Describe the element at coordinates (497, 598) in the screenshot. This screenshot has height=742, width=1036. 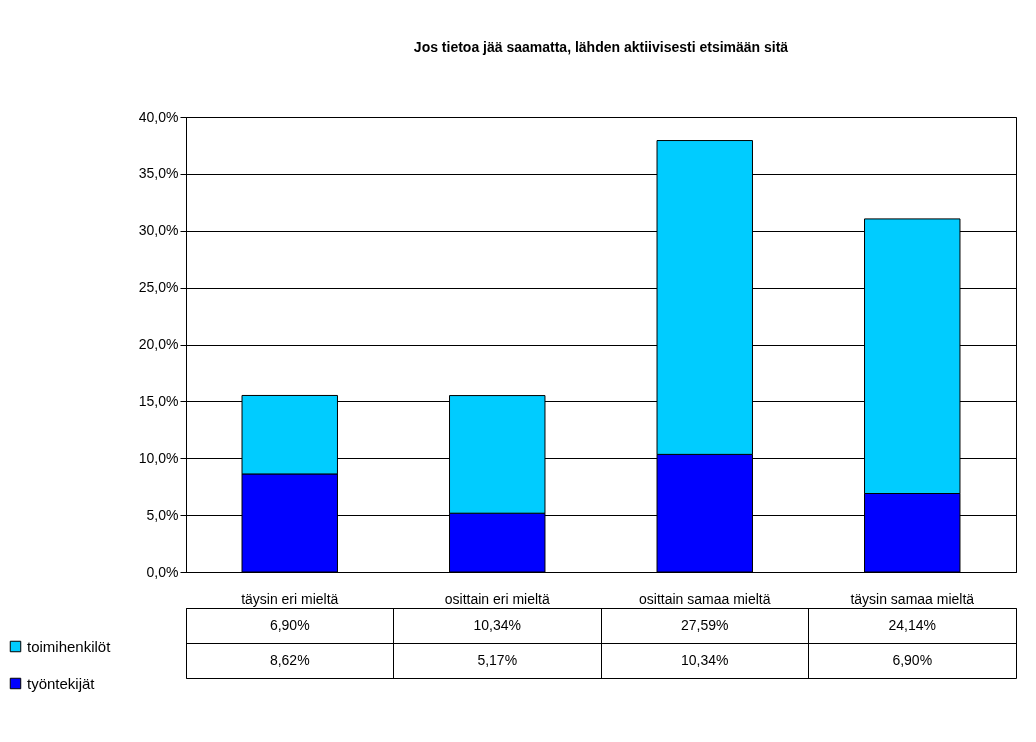
I see `x-tick-label: osittain eri mieltä` at that location.